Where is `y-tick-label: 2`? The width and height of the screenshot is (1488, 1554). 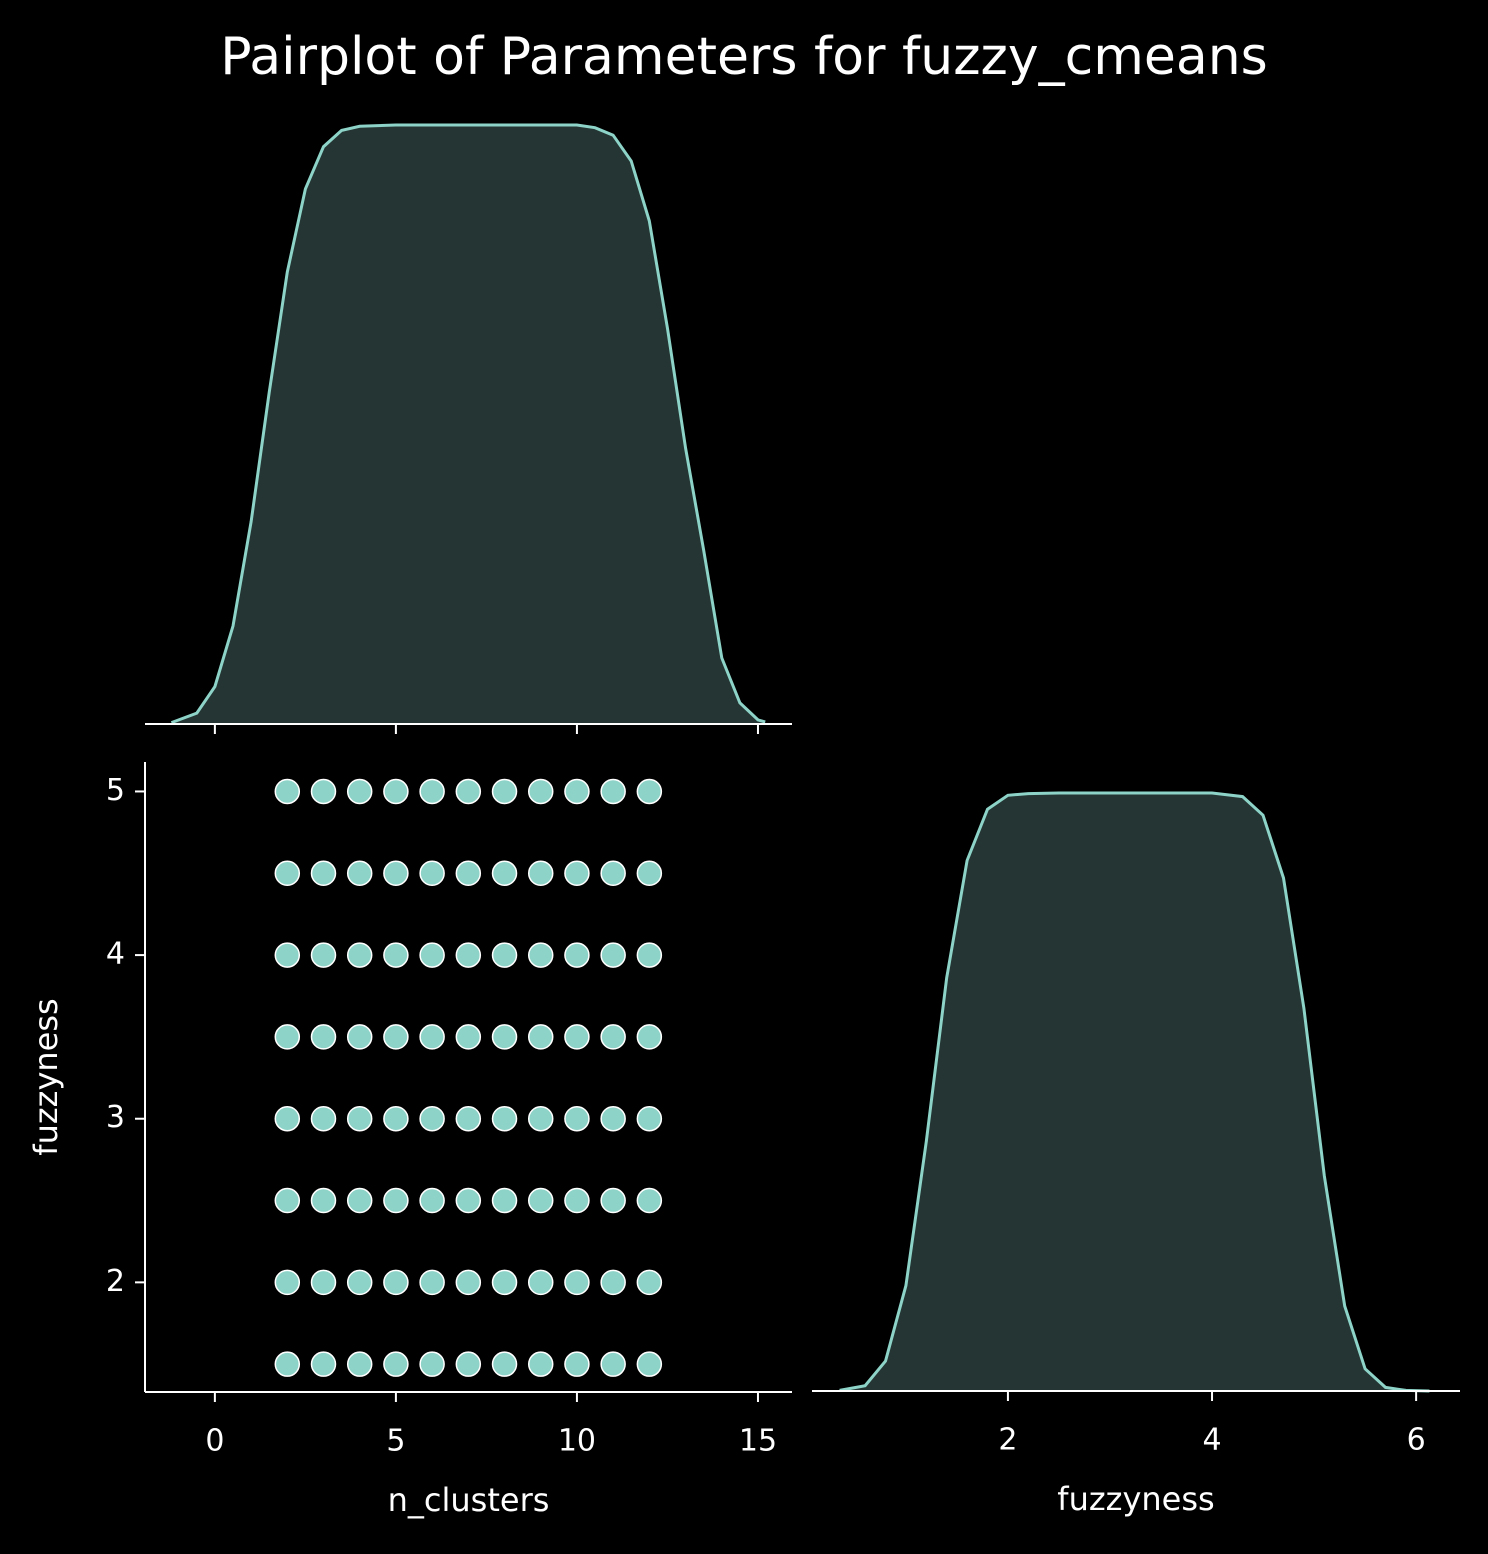 y-tick-label: 2 is located at coordinates (115, 1281).